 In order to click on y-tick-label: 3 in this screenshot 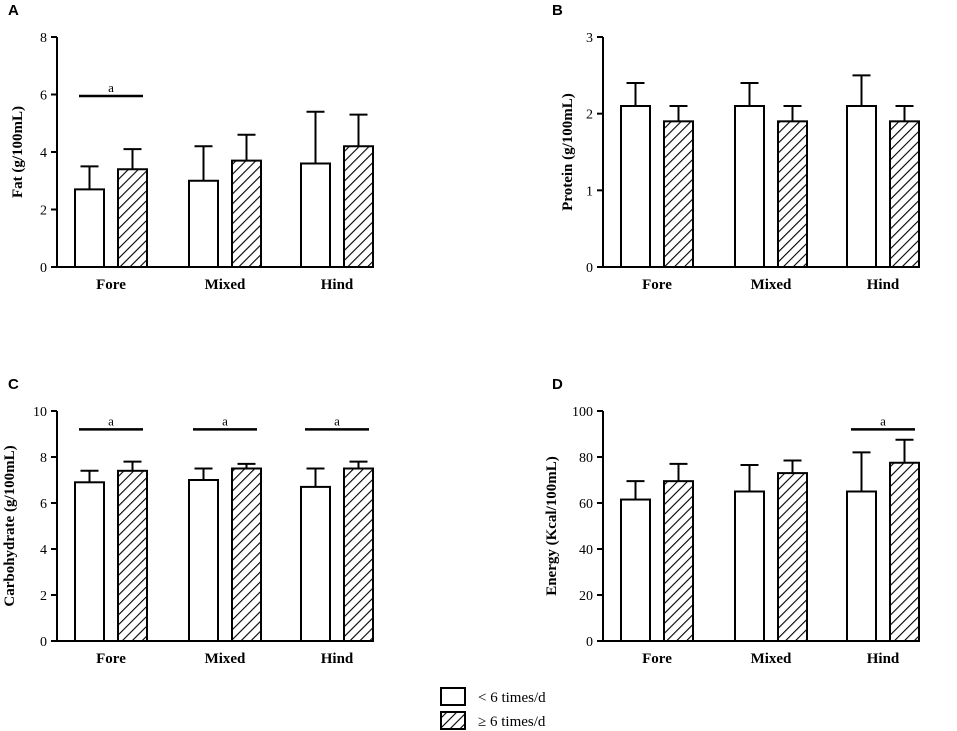, I will do `click(589, 38)`.